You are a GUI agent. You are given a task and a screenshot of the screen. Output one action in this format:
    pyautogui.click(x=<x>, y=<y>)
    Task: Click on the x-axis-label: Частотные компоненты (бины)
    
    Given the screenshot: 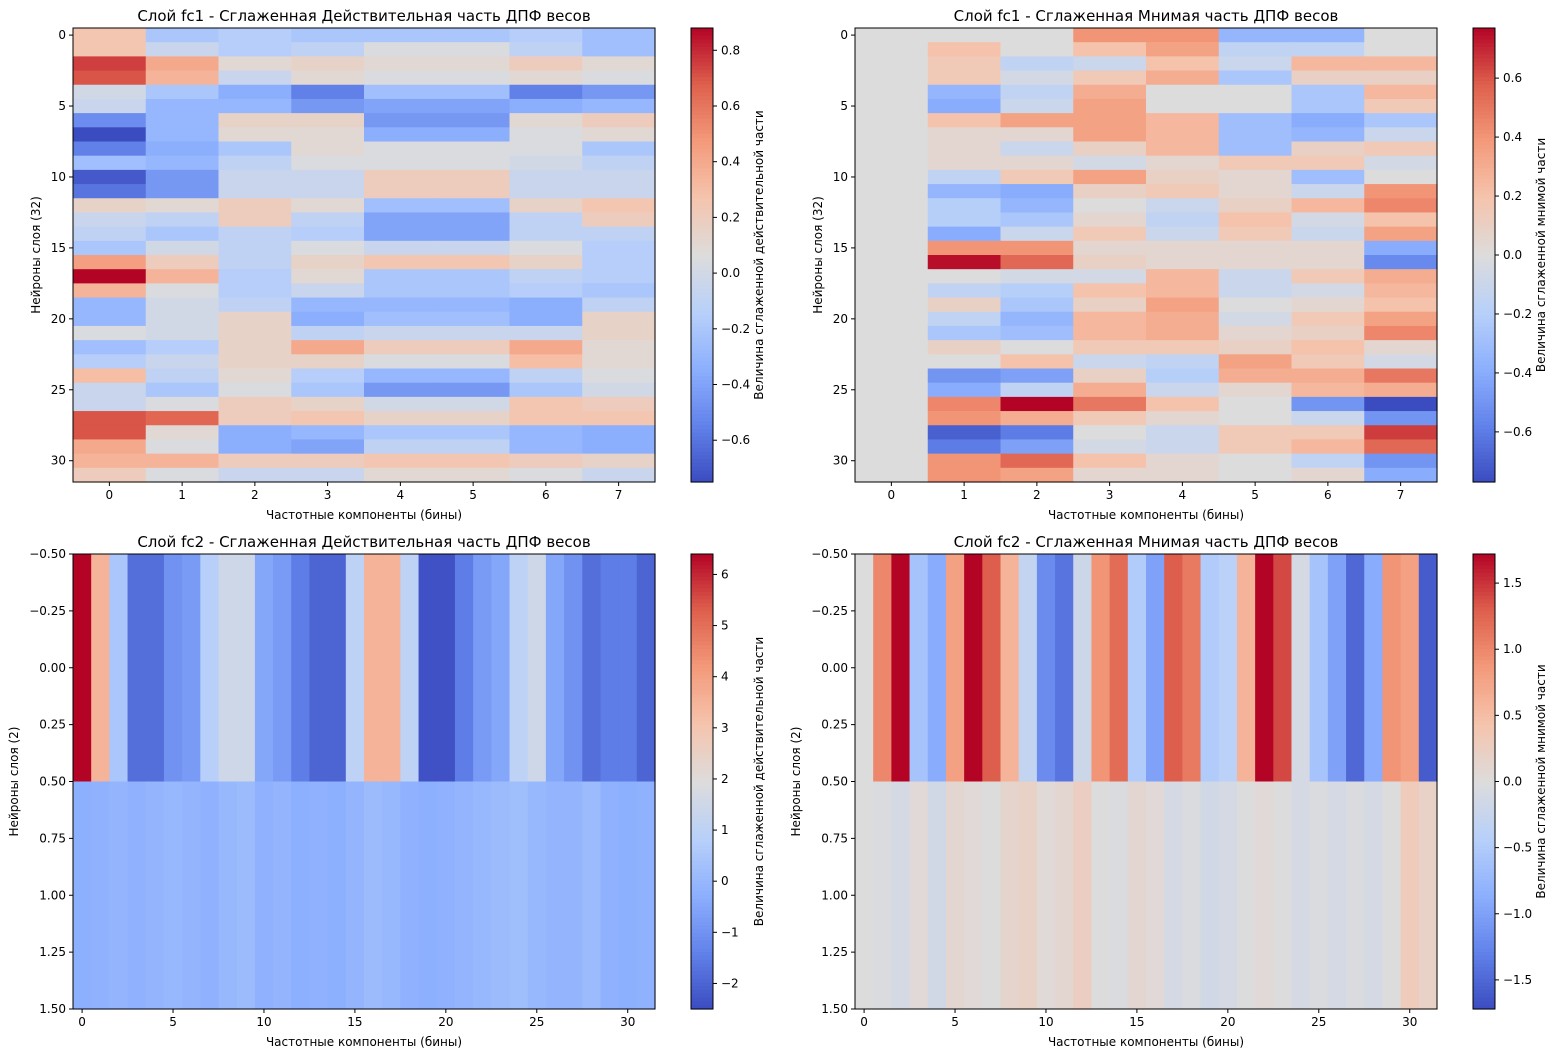 What is the action you would take?
    pyautogui.click(x=364, y=1042)
    